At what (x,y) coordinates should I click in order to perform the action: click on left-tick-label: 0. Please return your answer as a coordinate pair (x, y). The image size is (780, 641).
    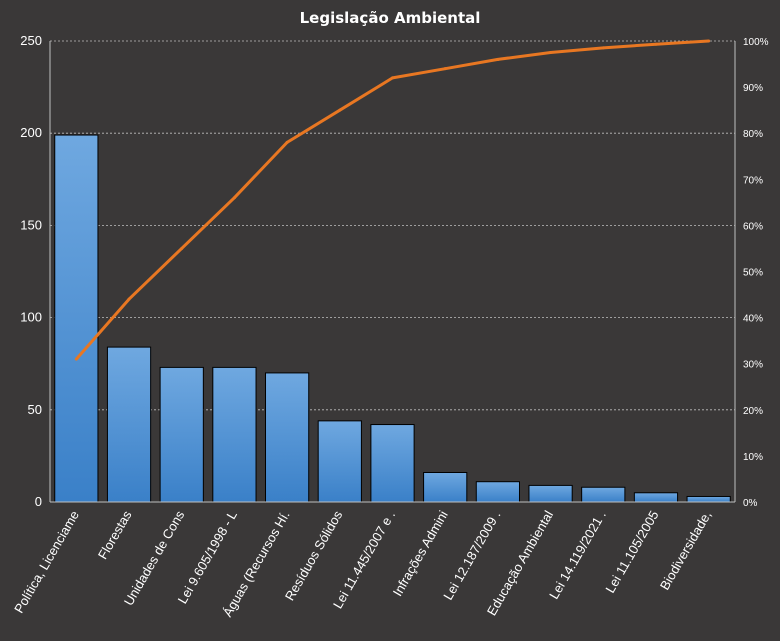
    Looking at the image, I should click on (38, 501).